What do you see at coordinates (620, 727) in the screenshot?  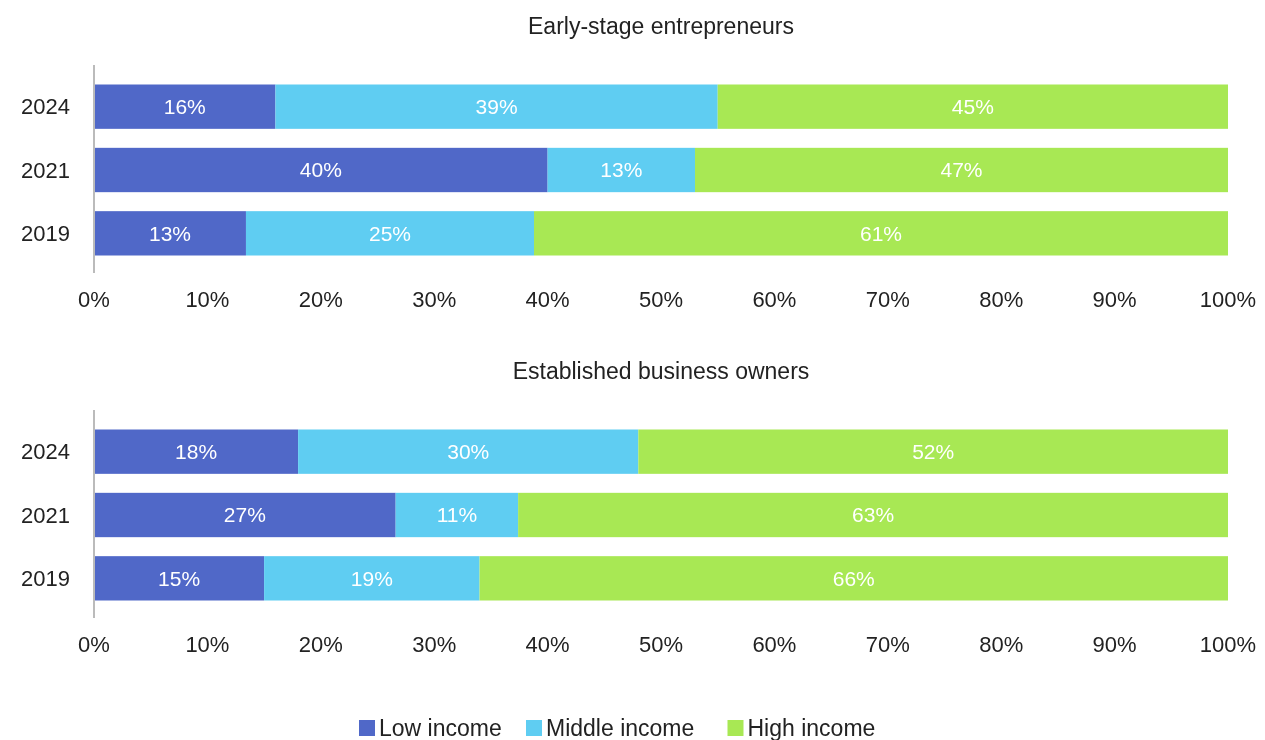 I see `legend-label: Middle income` at bounding box center [620, 727].